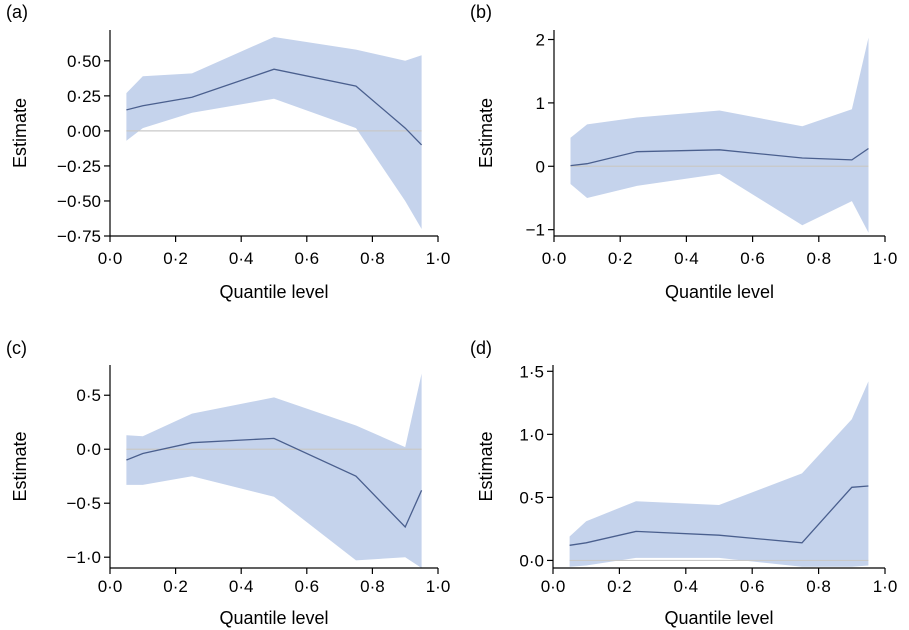 The height and width of the screenshot is (630, 909). What do you see at coordinates (16, 348) in the screenshot?
I see `panel-label: (c)` at bounding box center [16, 348].